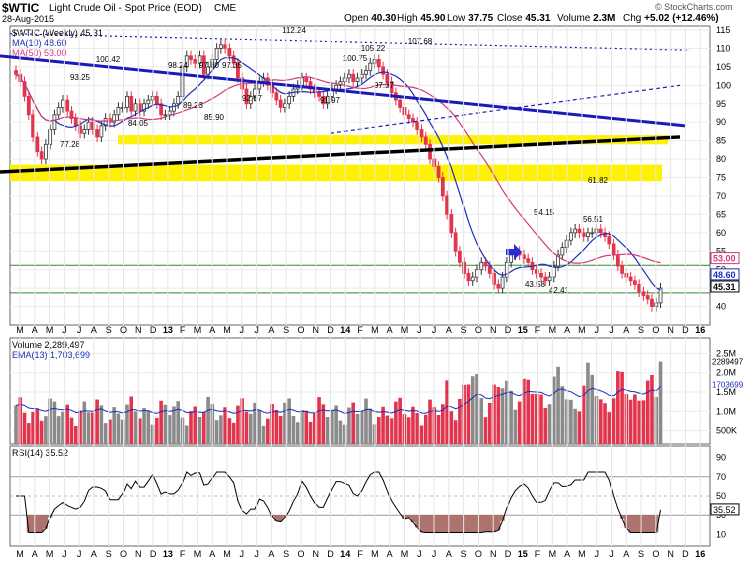  What do you see at coordinates (193, 105) in the screenshot?
I see `price-annotation: 89.23` at bounding box center [193, 105].